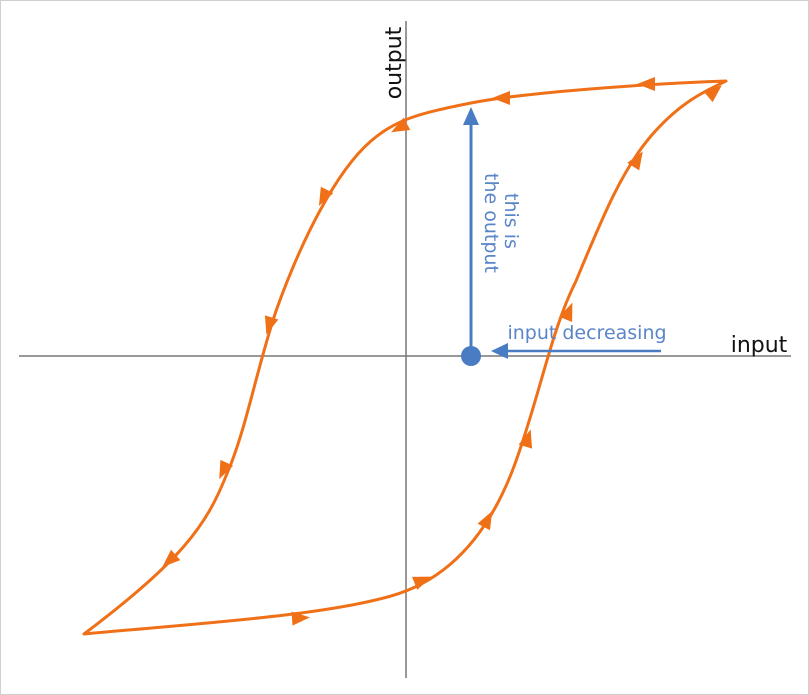  I want to click on output-arrow-head, so click(471, 116).